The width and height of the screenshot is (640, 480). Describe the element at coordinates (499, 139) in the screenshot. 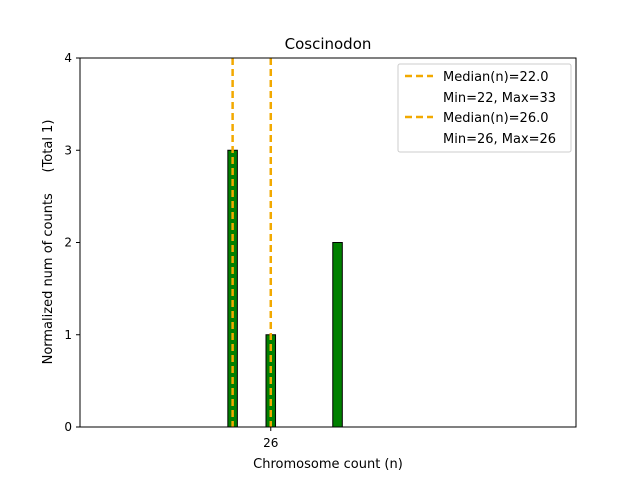

I see `legend-sub-2: Min=26, Max=26` at that location.